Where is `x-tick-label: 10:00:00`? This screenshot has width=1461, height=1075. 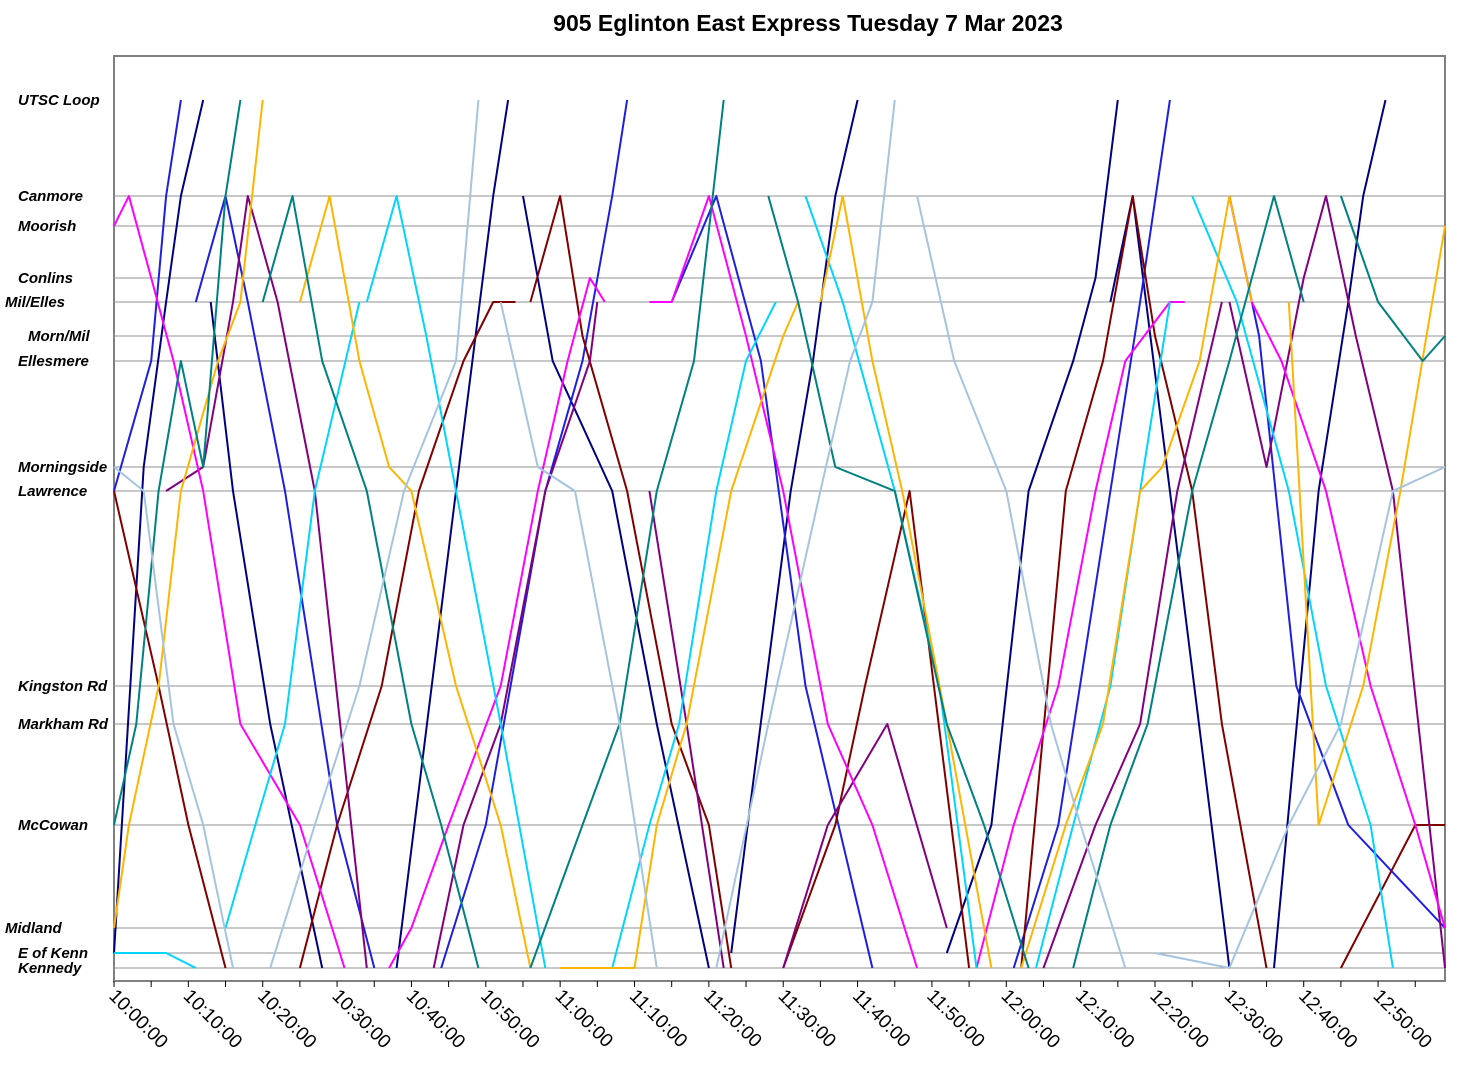 x-tick-label: 10:00:00 is located at coordinates (137, 1019).